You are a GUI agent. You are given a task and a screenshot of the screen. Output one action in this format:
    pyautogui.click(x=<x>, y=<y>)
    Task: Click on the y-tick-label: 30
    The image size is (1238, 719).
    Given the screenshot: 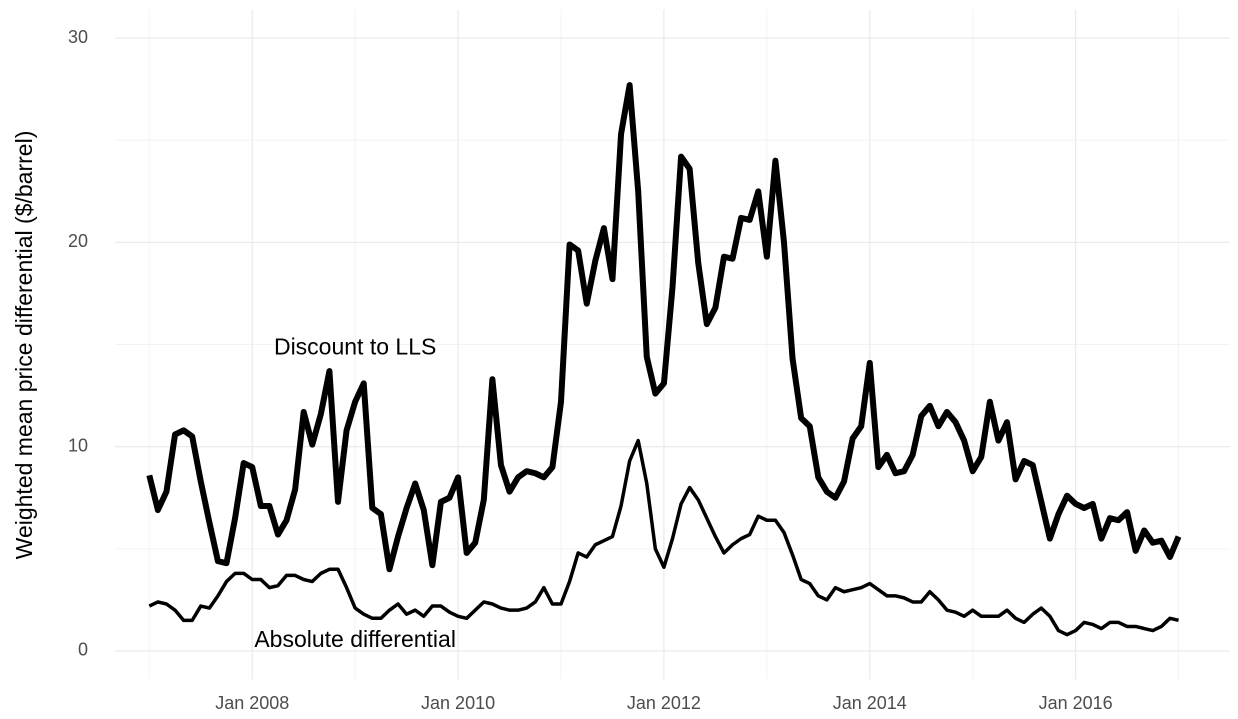 What is the action you would take?
    pyautogui.click(x=78, y=37)
    